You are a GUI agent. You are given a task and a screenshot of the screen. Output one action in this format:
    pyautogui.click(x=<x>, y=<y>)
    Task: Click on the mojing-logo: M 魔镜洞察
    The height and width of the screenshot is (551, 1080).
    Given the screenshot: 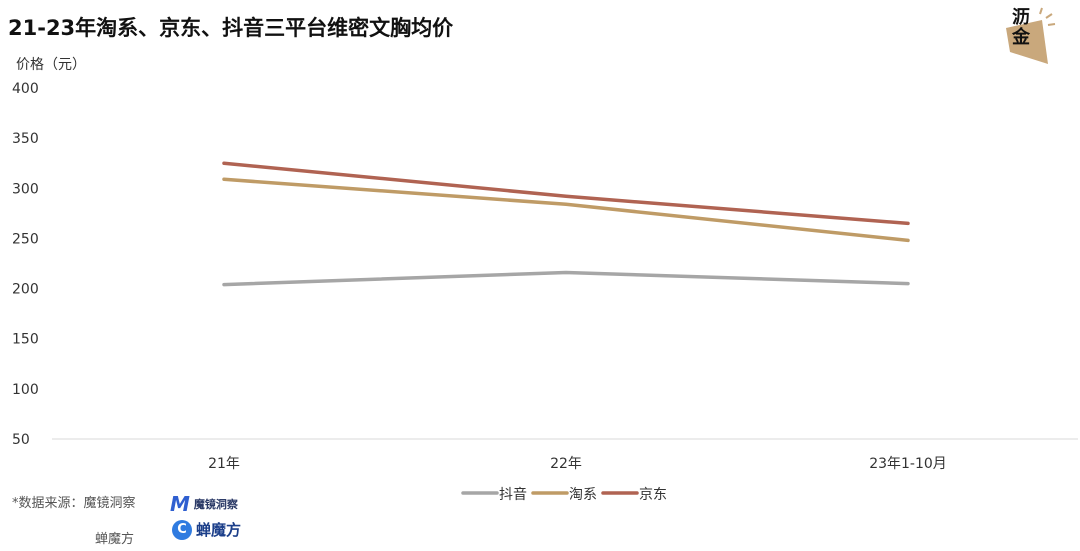 What is the action you would take?
    pyautogui.click(x=204, y=504)
    